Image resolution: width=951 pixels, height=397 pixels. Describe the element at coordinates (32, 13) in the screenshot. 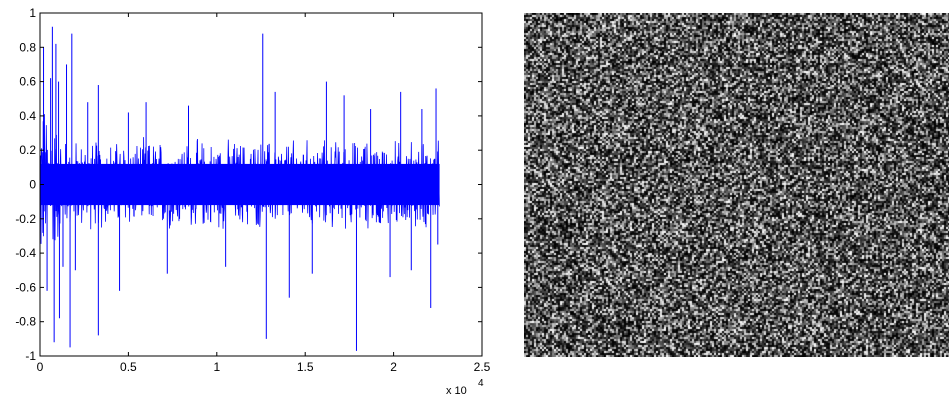

I see `y-tick-label: 1` at that location.